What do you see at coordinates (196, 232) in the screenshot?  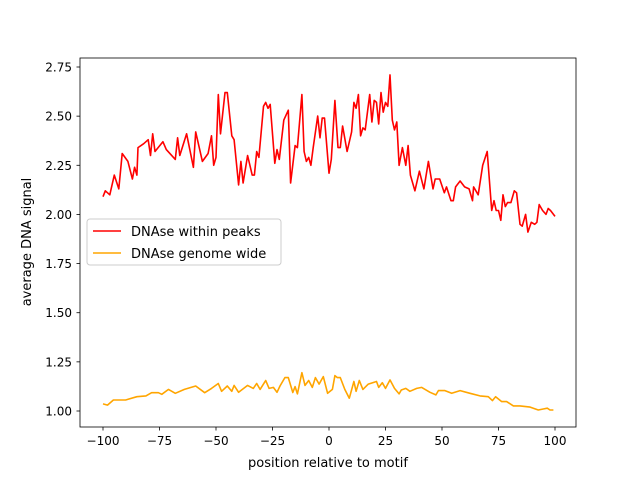 I see `legend-label-within-peaks: DNAse within peaks` at bounding box center [196, 232].